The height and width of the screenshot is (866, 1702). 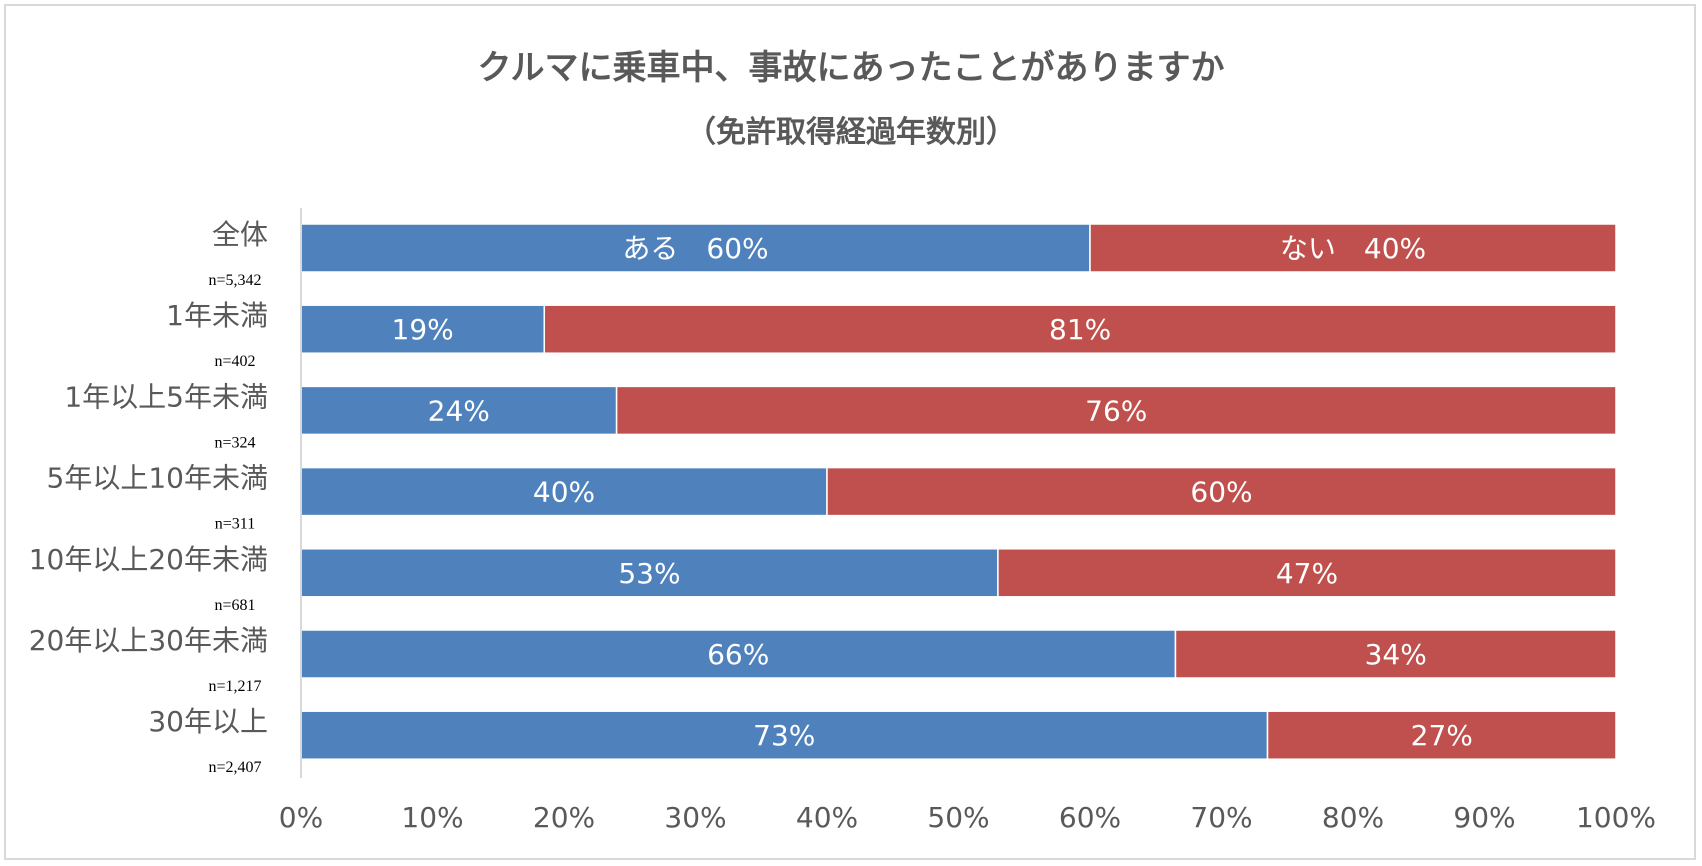 I want to click on category-label-5: 20年以上30年未満, so click(x=148, y=640).